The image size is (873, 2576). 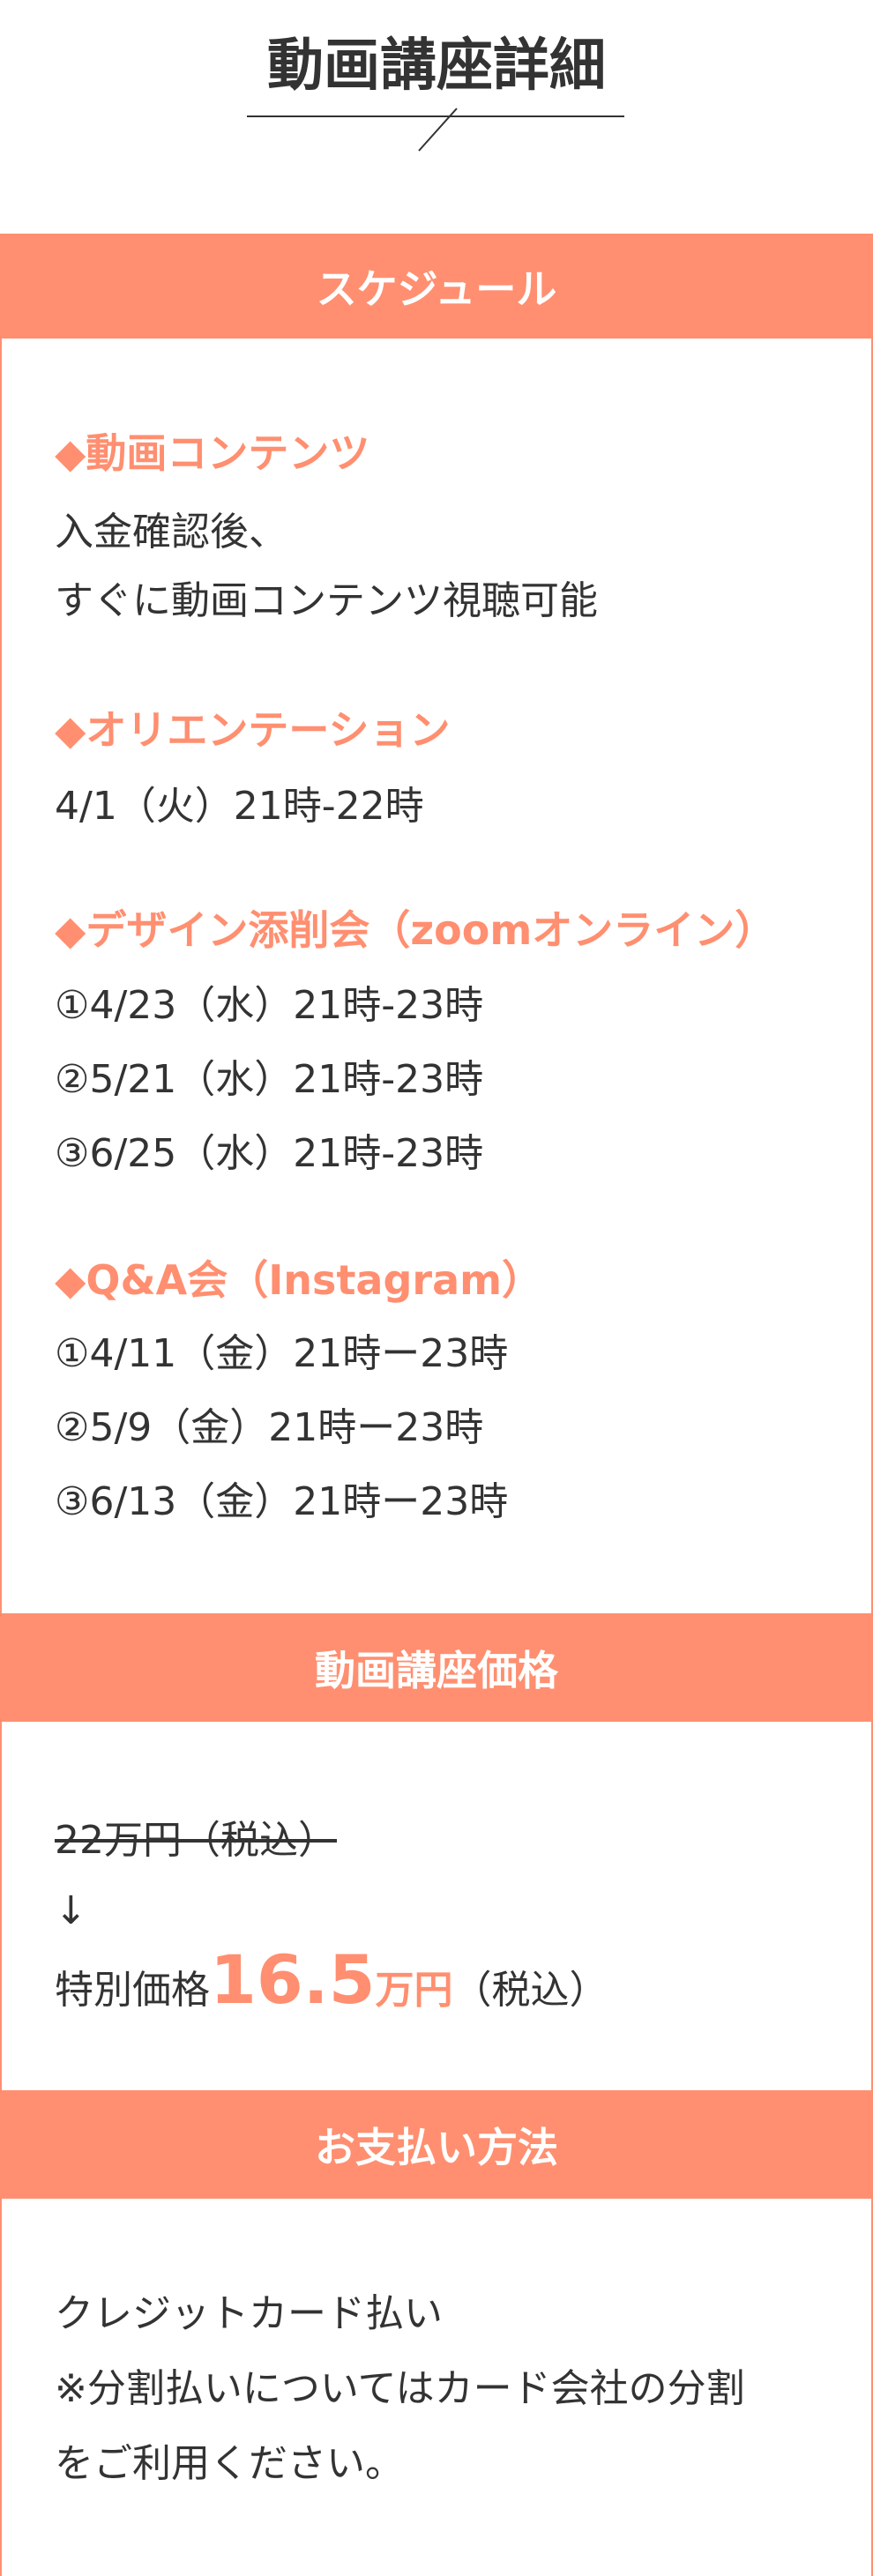 What do you see at coordinates (435, 130) in the screenshot?
I see `title-underline` at bounding box center [435, 130].